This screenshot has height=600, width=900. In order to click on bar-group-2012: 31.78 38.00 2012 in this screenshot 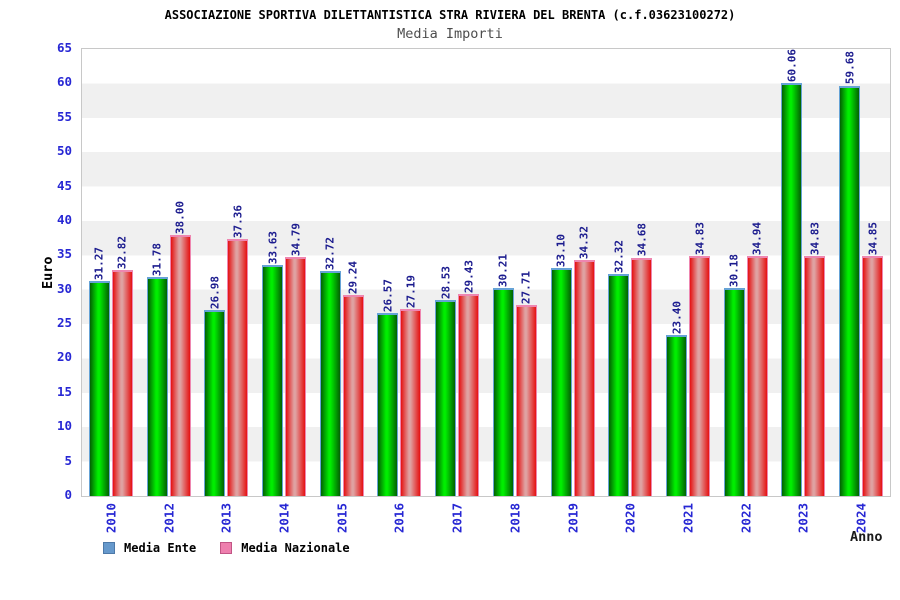, I will do `click(169, 291)`.